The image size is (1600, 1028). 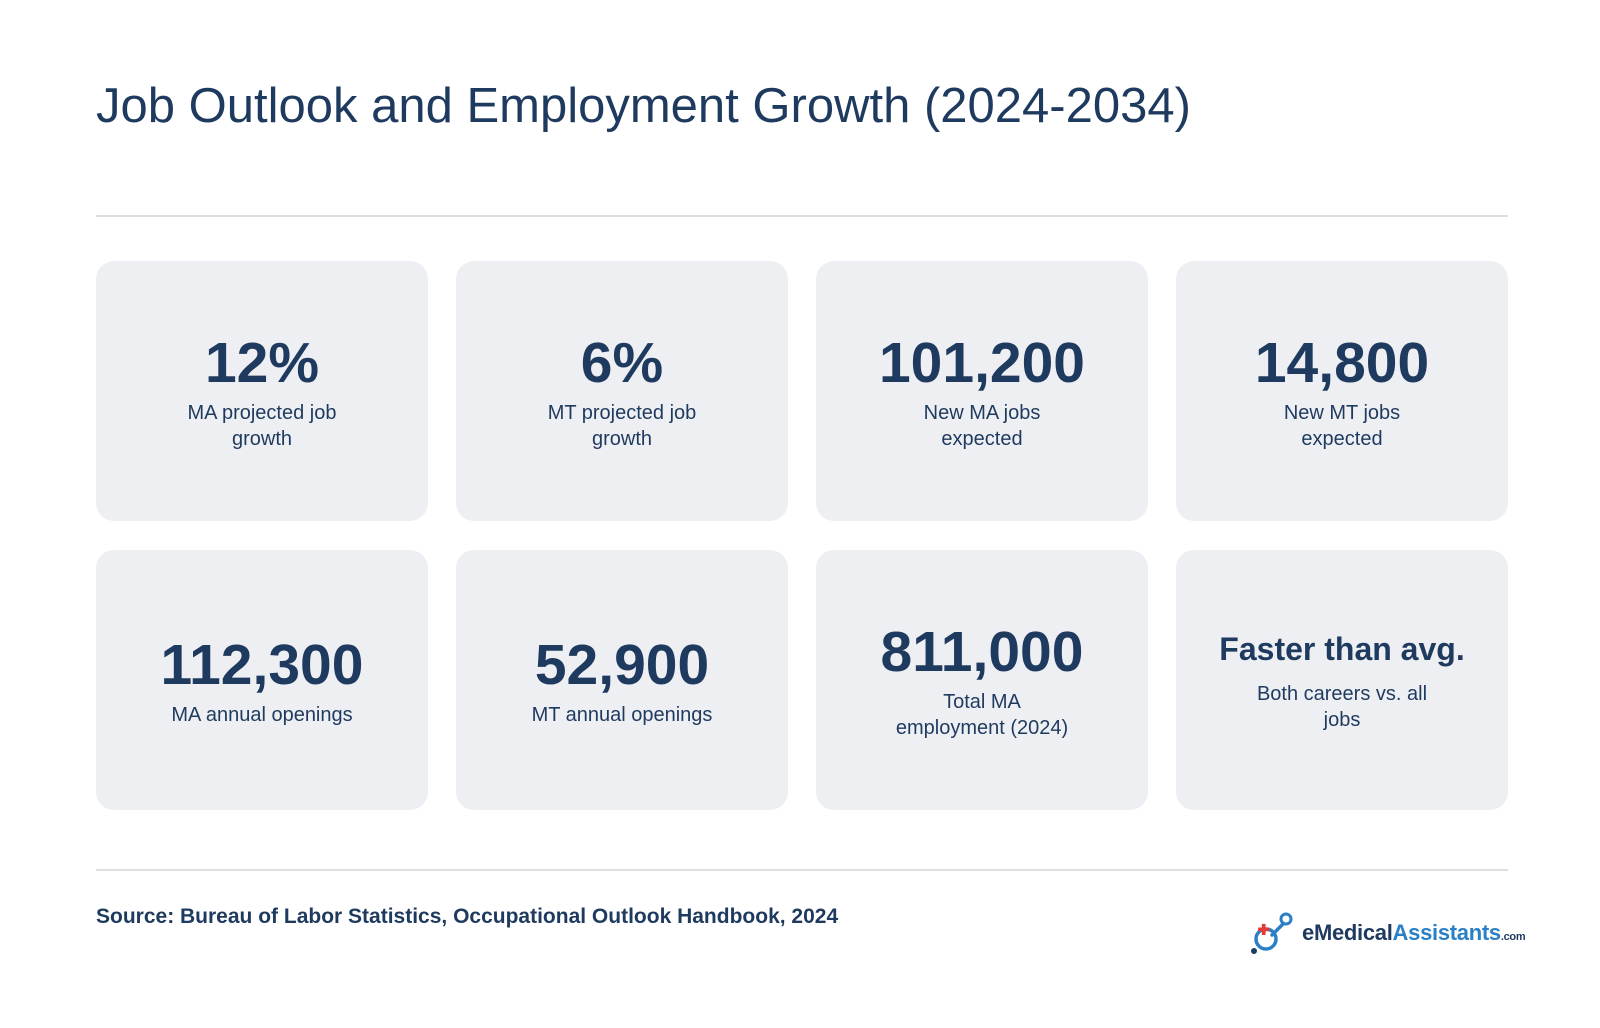 What do you see at coordinates (1273, 933) in the screenshot?
I see `medical-cross-logo-icon` at bounding box center [1273, 933].